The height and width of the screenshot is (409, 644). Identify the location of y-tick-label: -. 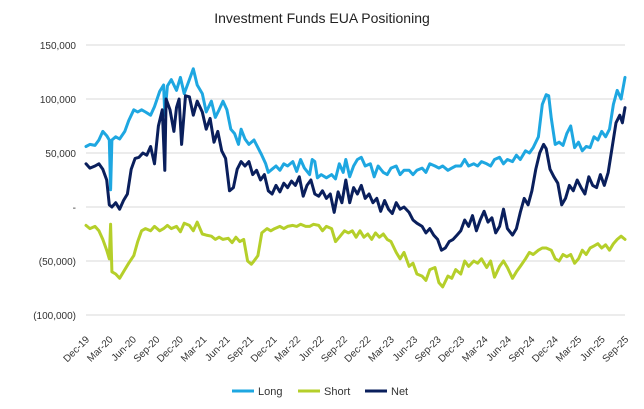
(74, 208).